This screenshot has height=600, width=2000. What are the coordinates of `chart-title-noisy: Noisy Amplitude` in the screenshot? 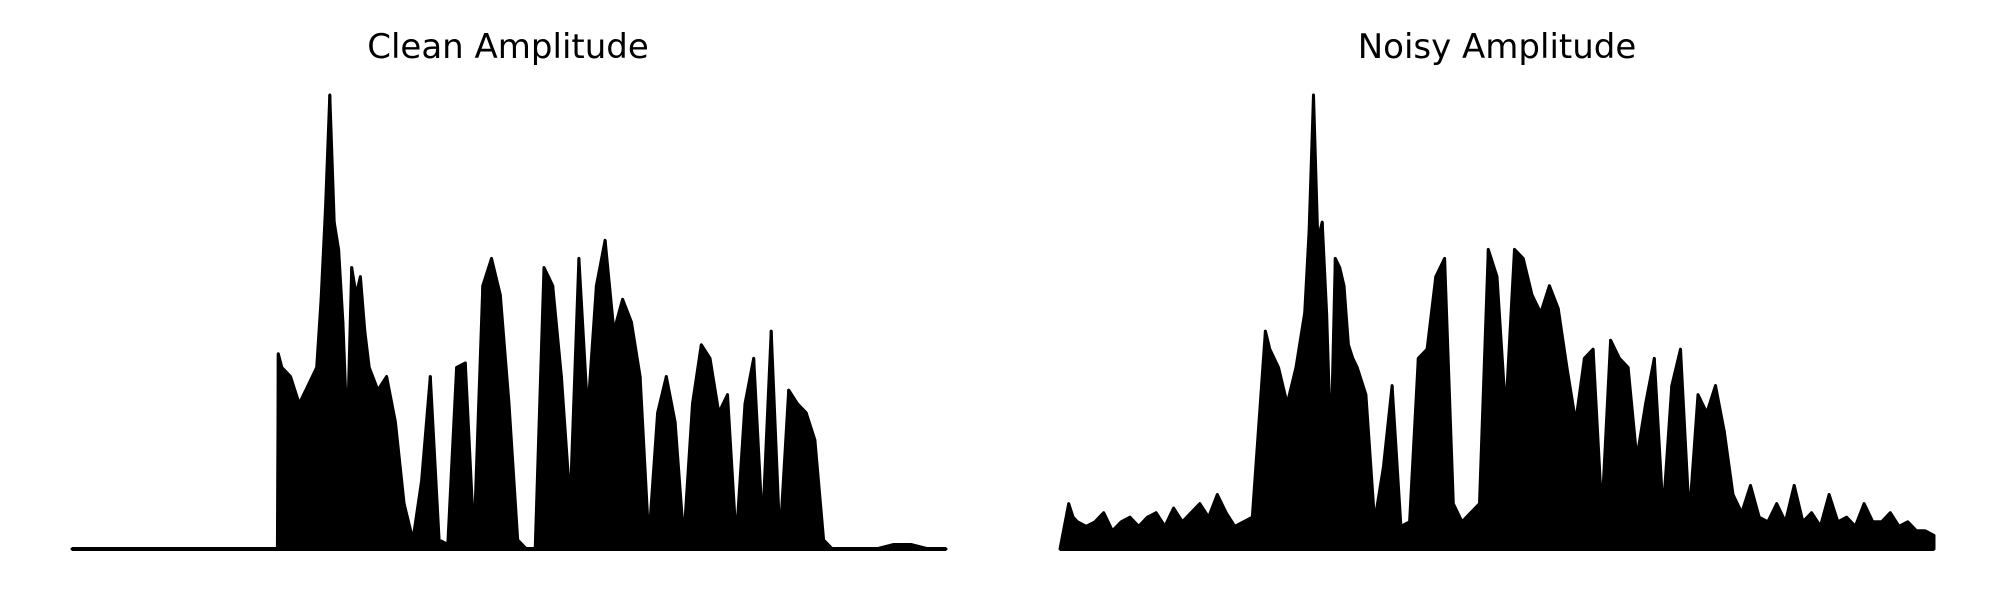 It's located at (1497, 47).